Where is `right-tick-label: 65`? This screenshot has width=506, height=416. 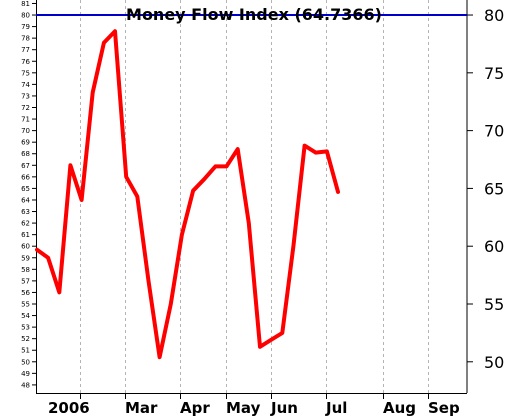 right-tick-label: 65 is located at coordinates (494, 188).